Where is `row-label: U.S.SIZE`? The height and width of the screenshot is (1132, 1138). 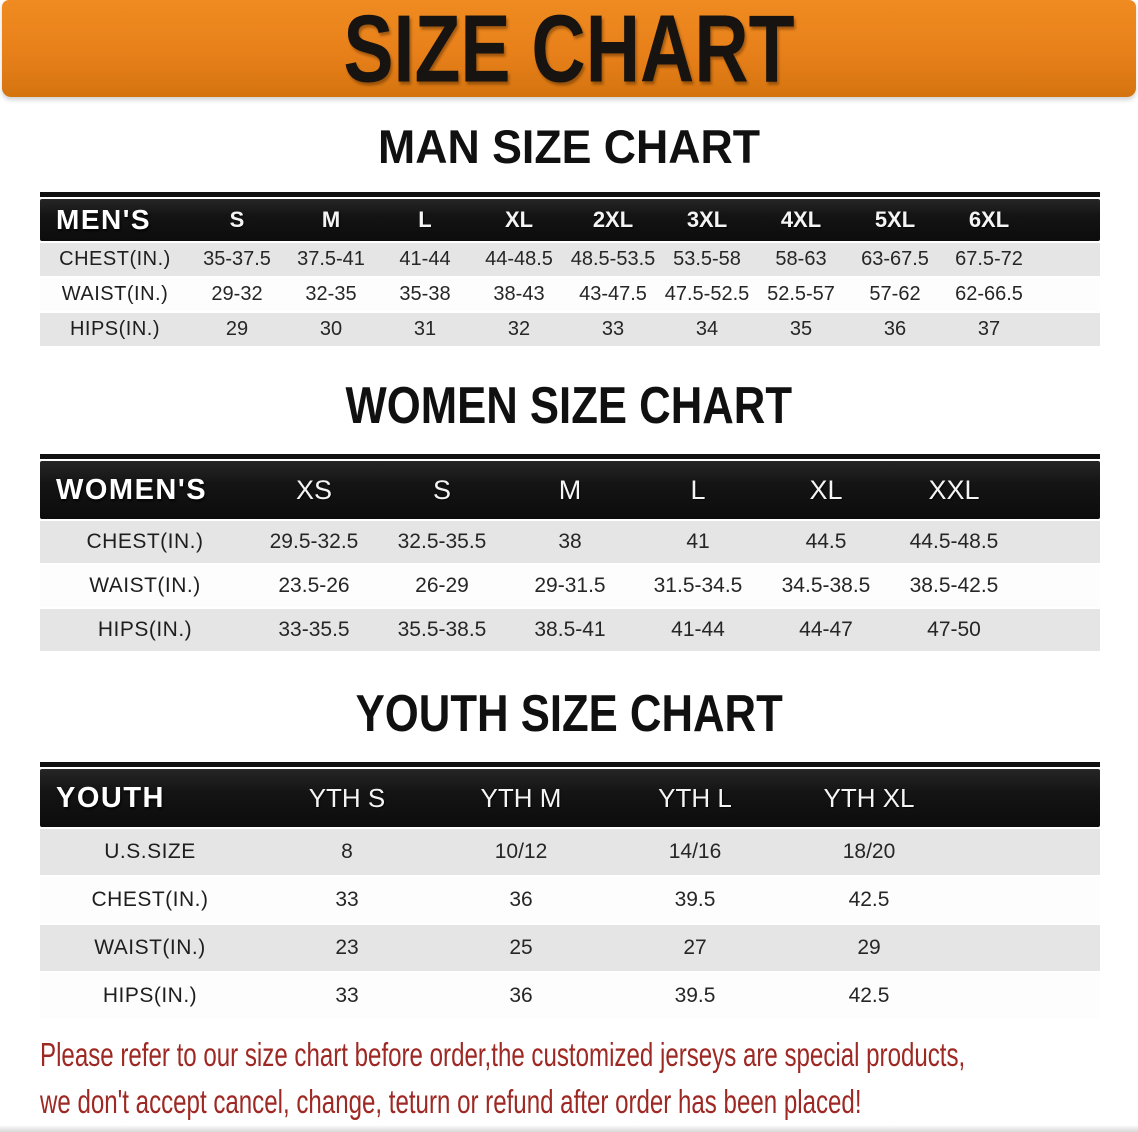
row-label: U.S.SIZE is located at coordinates (150, 851).